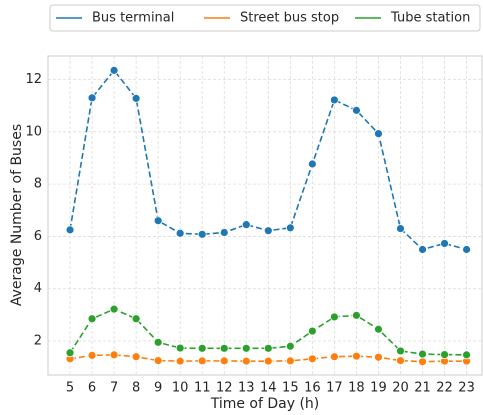 Image resolution: width=483 pixels, height=415 pixels. What do you see at coordinates (33, 131) in the screenshot?
I see `y-tick-label: 10` at bounding box center [33, 131].